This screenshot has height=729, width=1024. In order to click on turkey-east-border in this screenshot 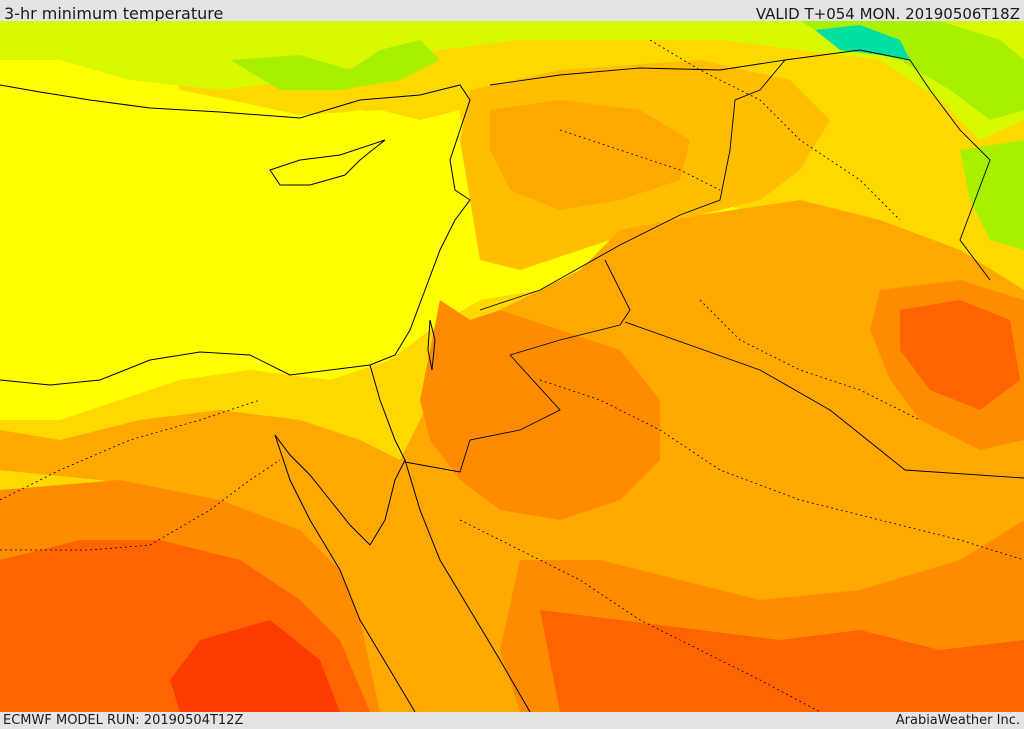, I will do `click(887, 165)`.